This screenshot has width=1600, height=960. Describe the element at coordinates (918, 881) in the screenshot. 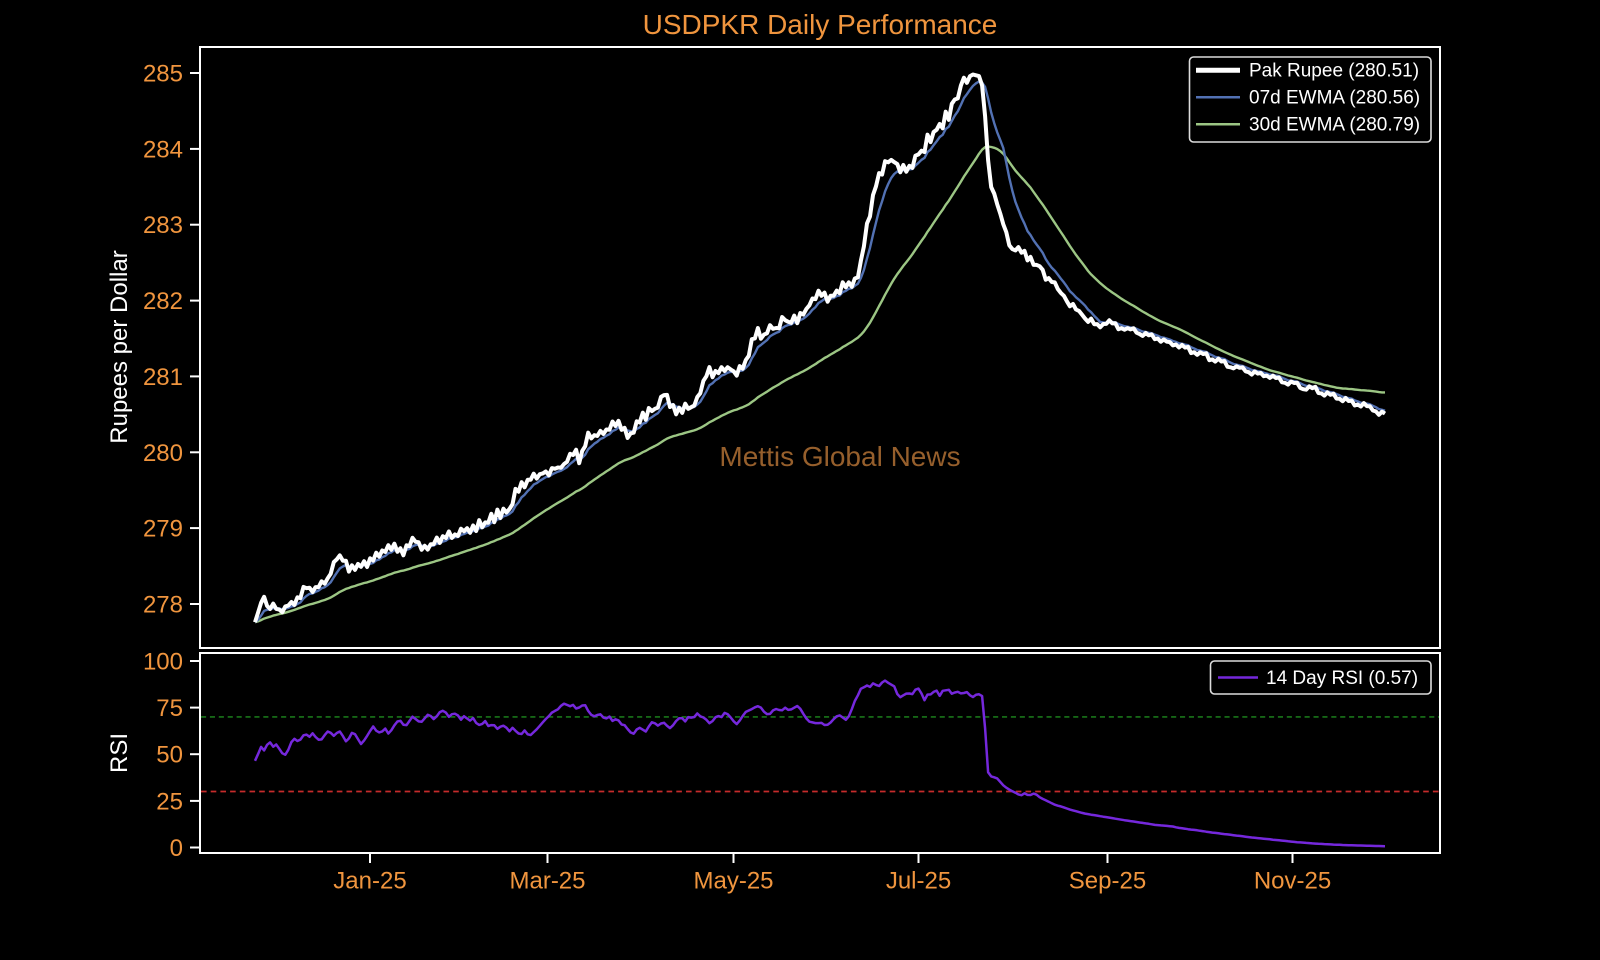

I see `svg-text: Jul-25` at that location.